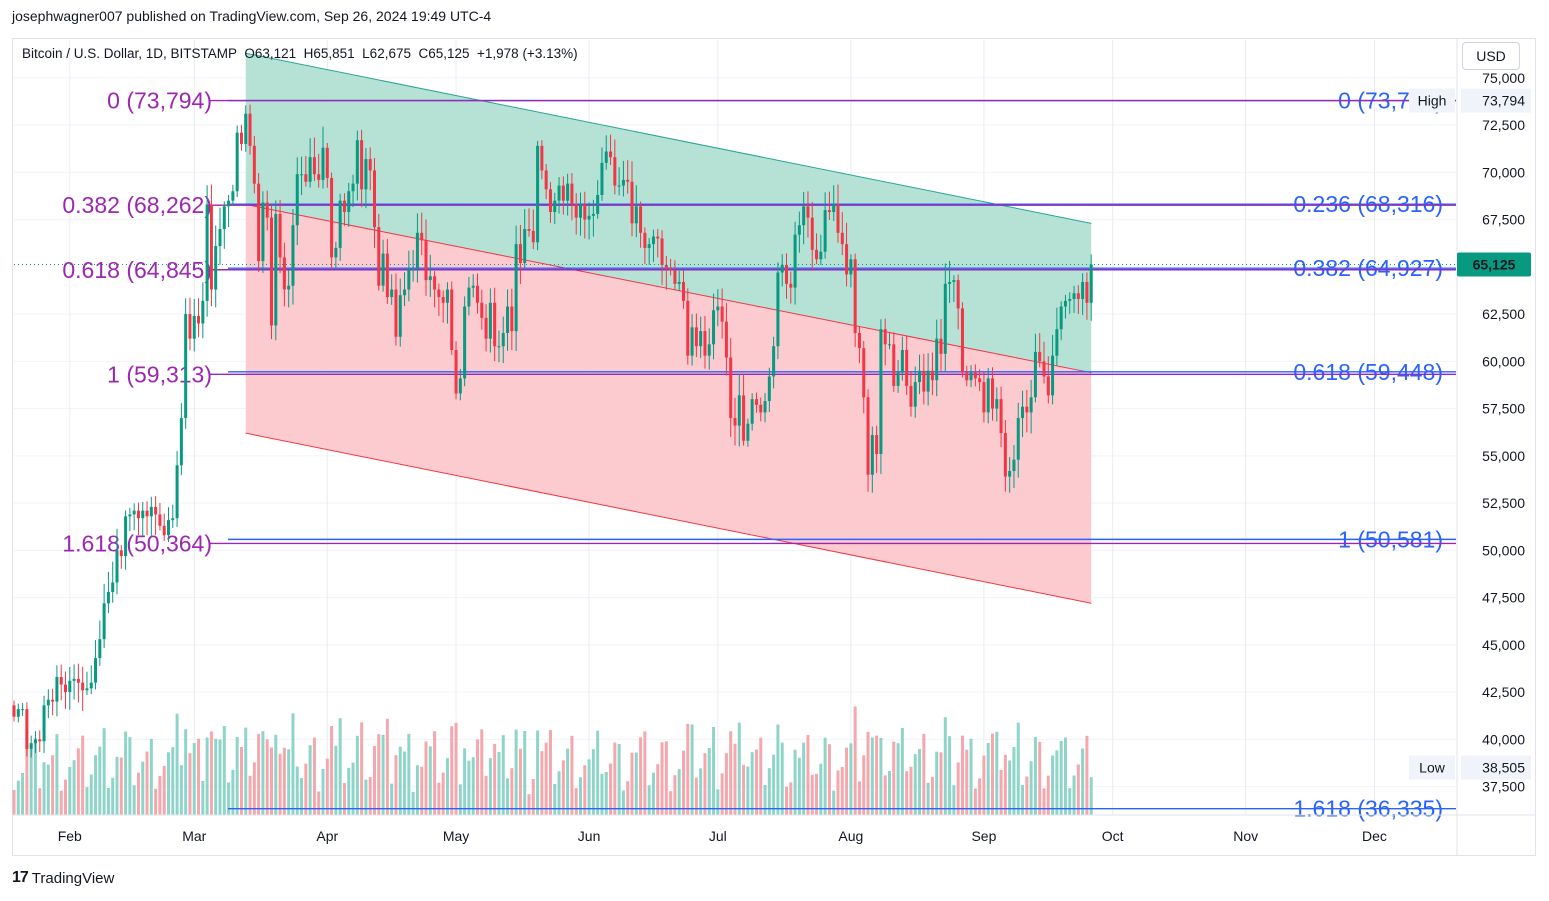 The width and height of the screenshot is (1549, 901). Describe the element at coordinates (159, 374) in the screenshot. I see `fib-left-label: 1 (59,313)` at that location.